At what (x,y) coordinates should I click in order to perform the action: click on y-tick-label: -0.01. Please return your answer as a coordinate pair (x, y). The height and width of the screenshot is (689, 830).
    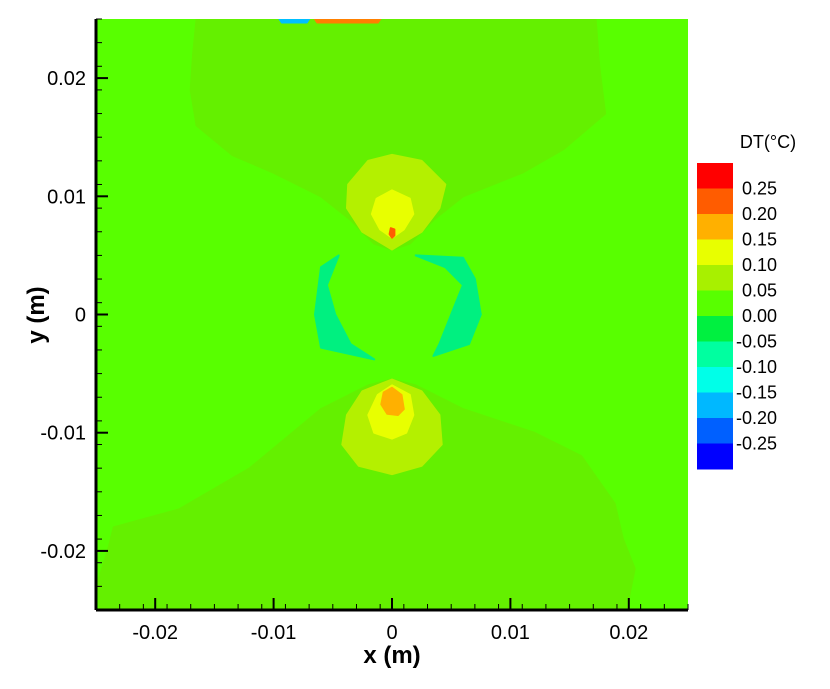
    Looking at the image, I should click on (63, 434).